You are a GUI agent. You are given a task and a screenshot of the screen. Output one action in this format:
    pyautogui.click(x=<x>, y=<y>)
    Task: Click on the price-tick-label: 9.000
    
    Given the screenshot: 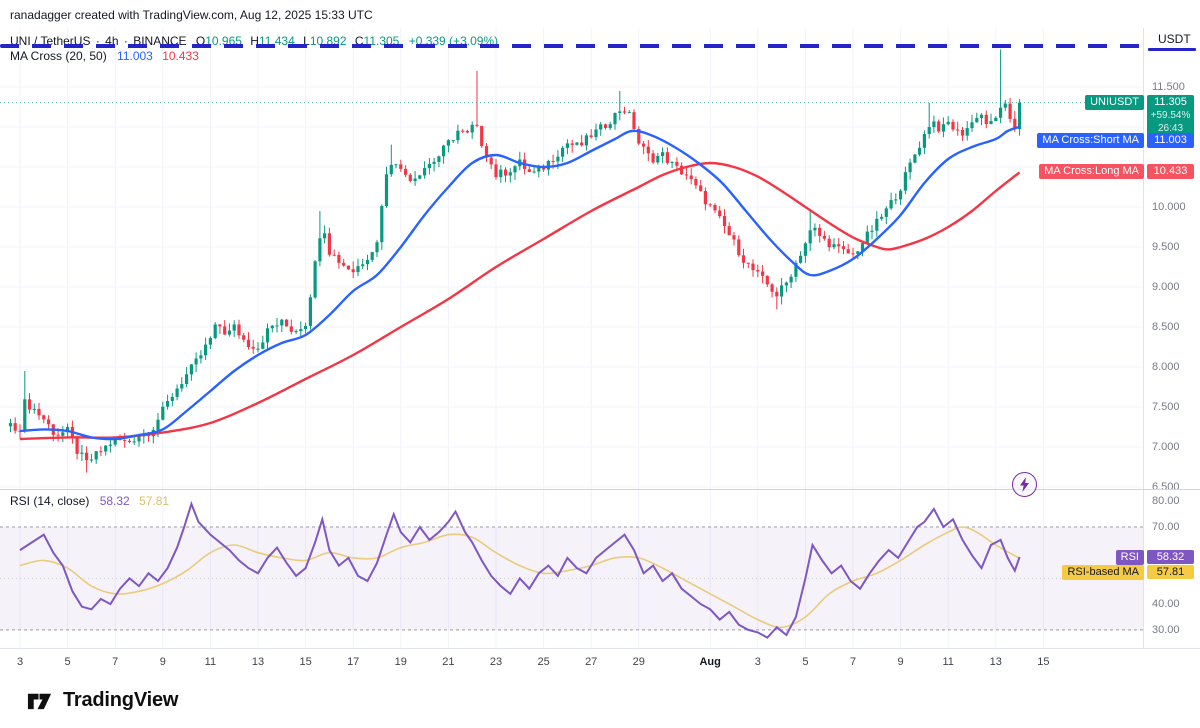 What is the action you would take?
    pyautogui.click(x=1166, y=287)
    